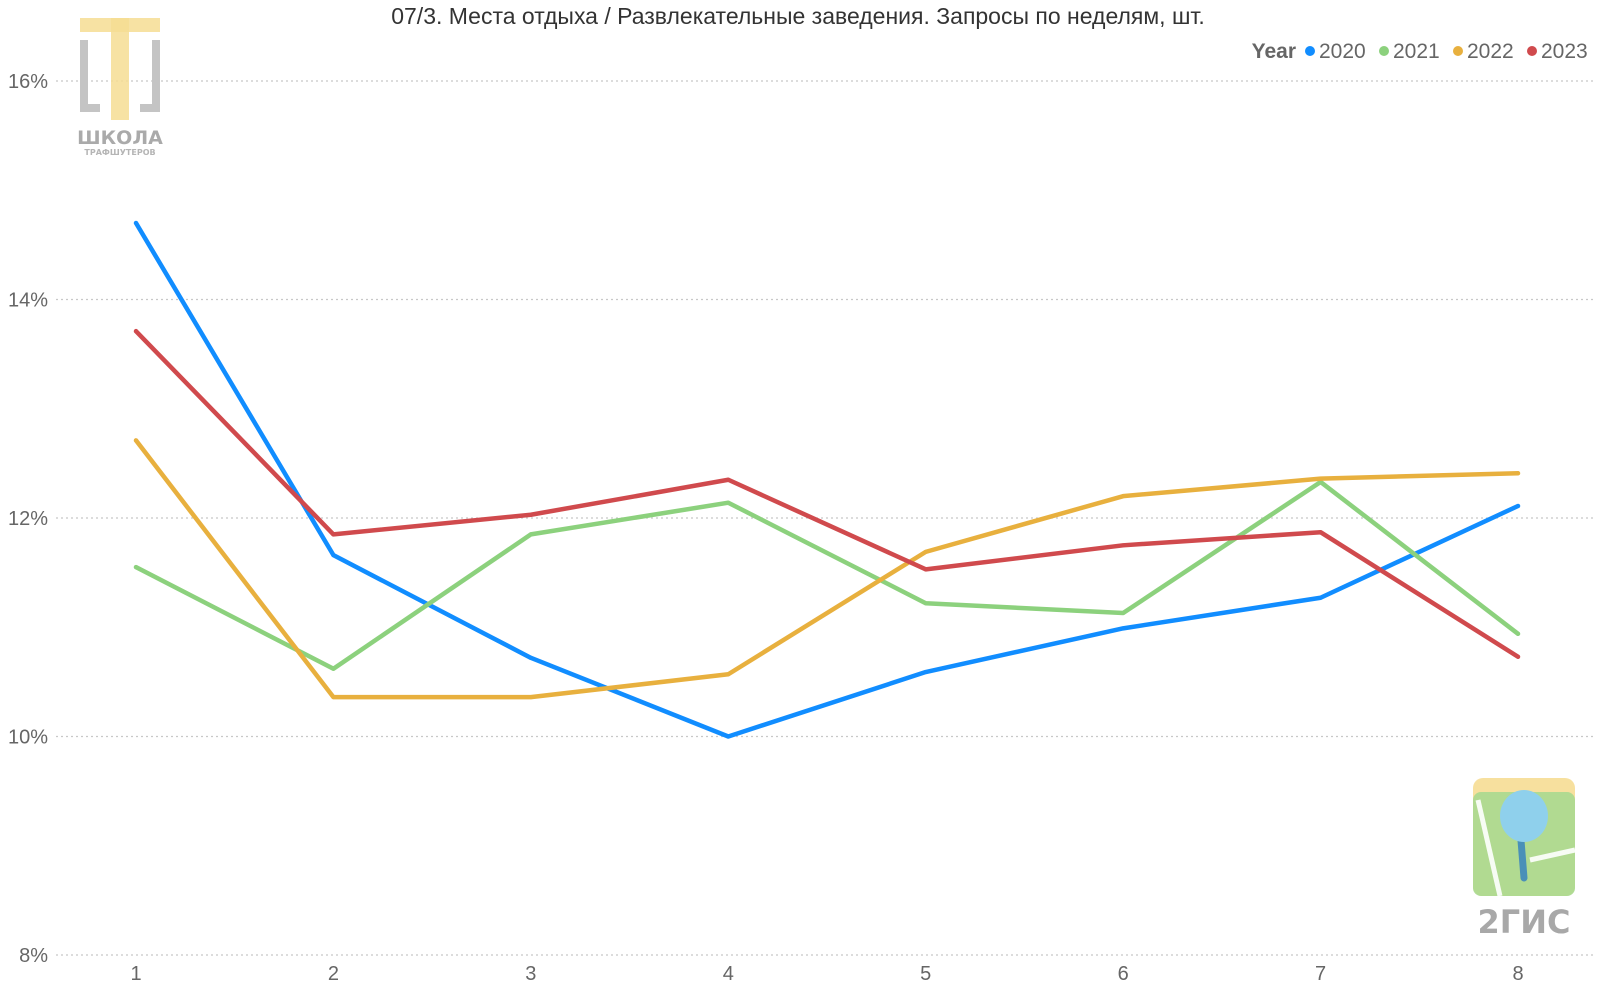 Image resolution: width=1600 pixels, height=991 pixels. What do you see at coordinates (1517, 974) in the screenshot?
I see `x-tick-label: 8` at bounding box center [1517, 974].